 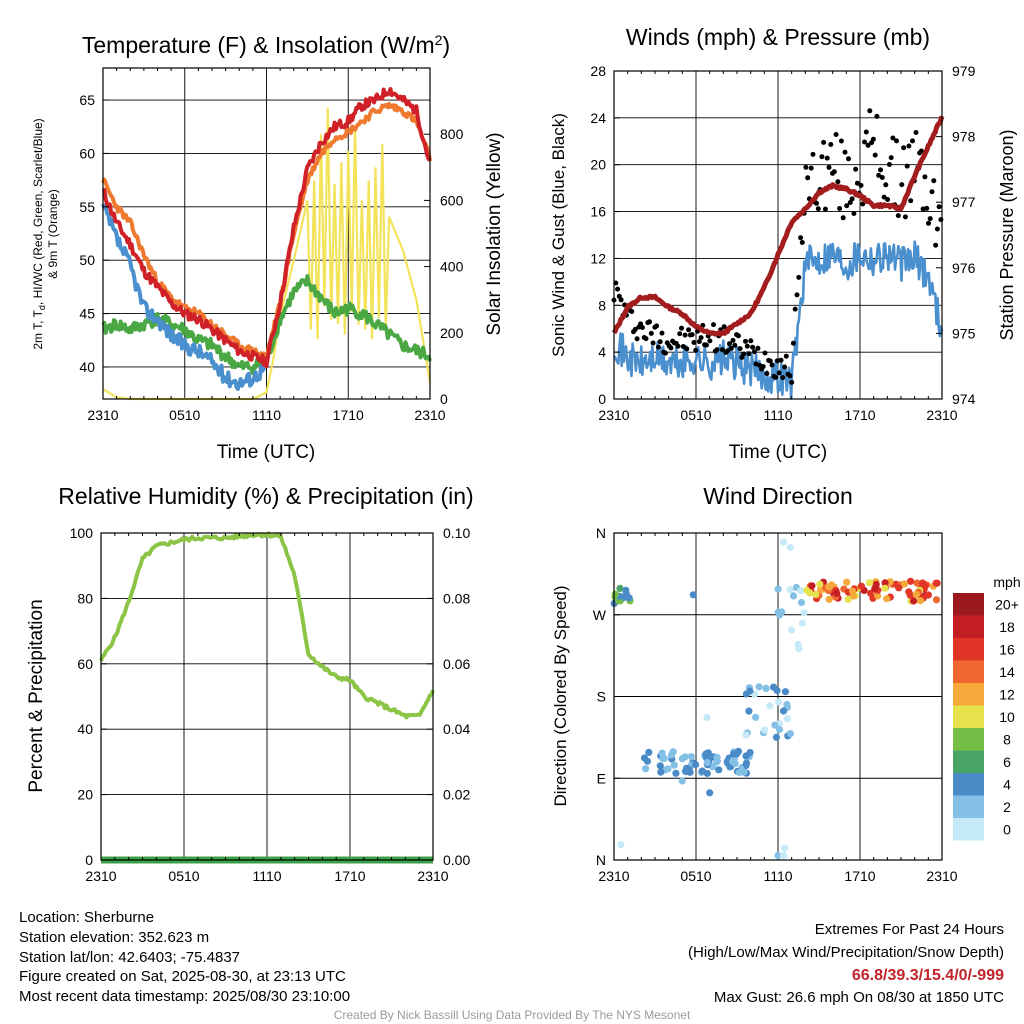 What do you see at coordinates (775, 699) in the screenshot?
I see `wind-direction-points` at bounding box center [775, 699].